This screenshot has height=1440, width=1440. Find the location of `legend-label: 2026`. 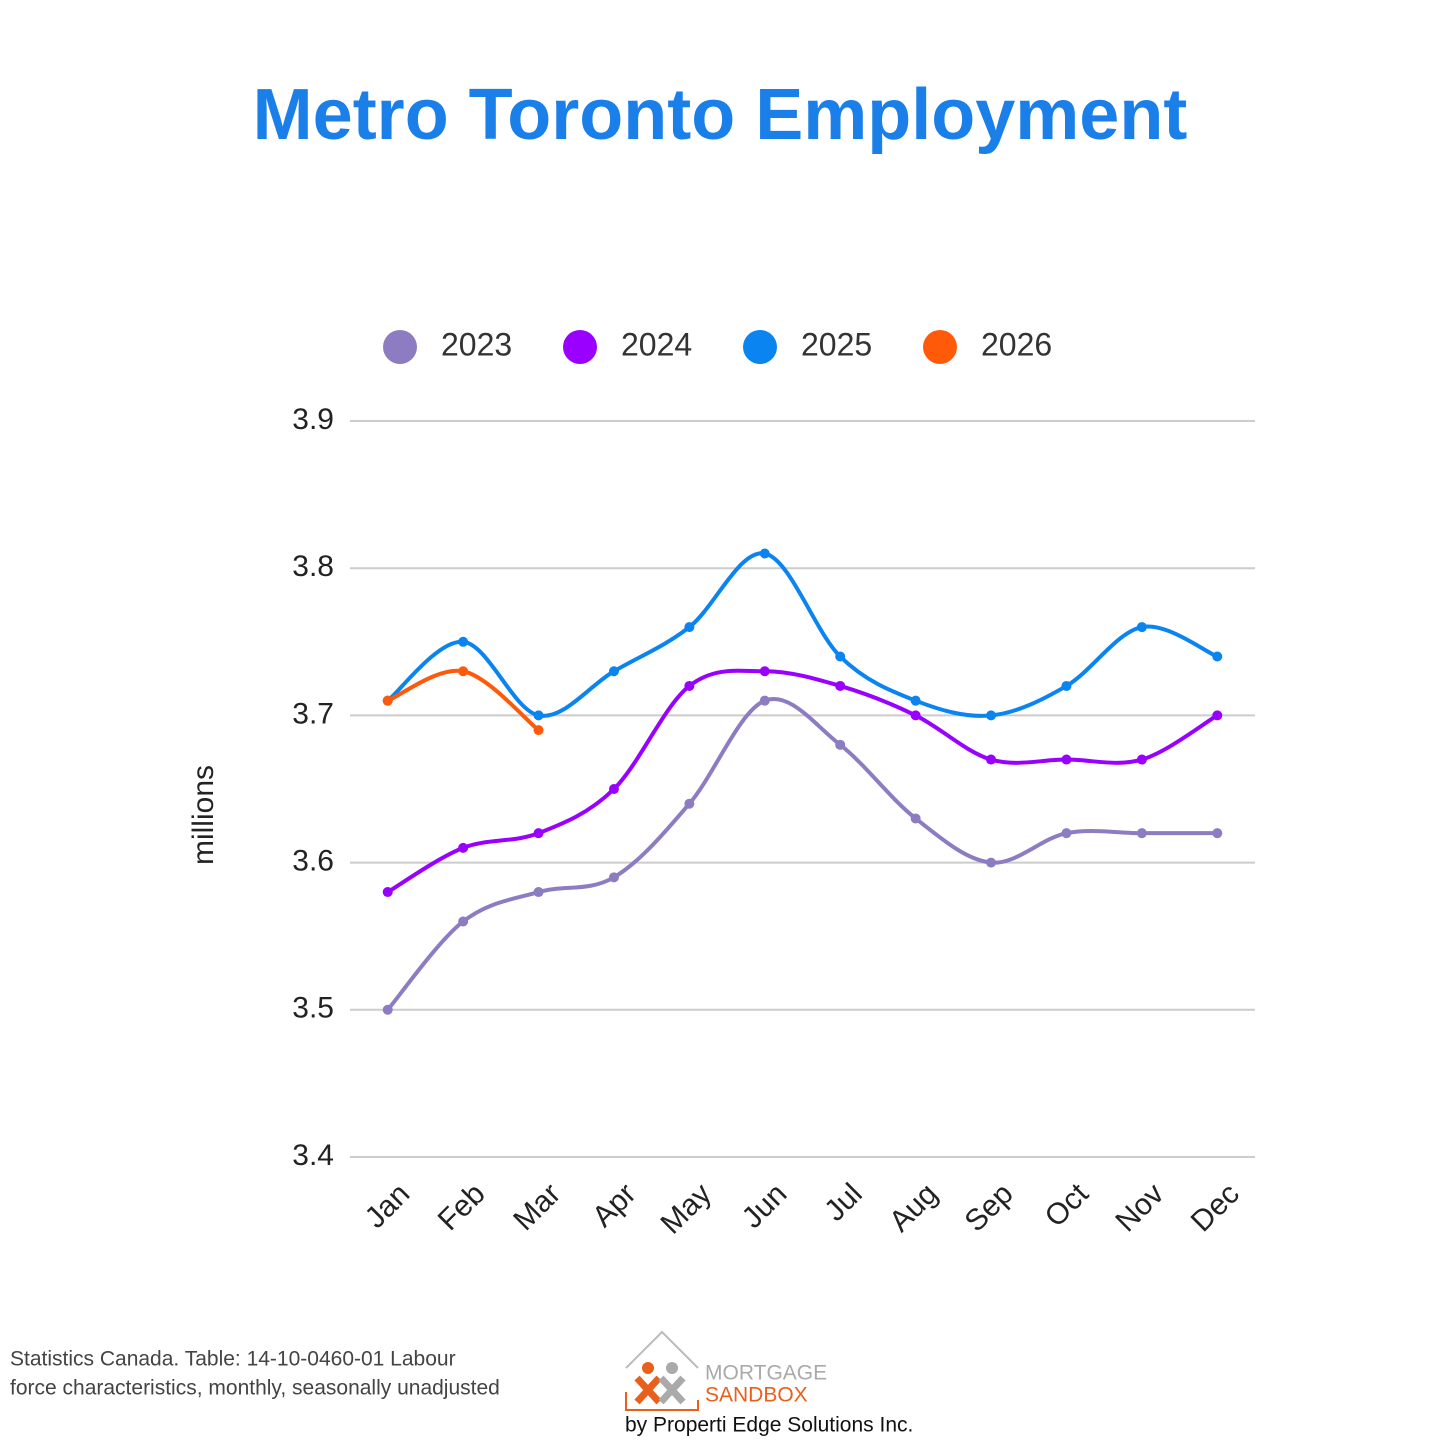

legend-label: 2026 is located at coordinates (1016, 344).